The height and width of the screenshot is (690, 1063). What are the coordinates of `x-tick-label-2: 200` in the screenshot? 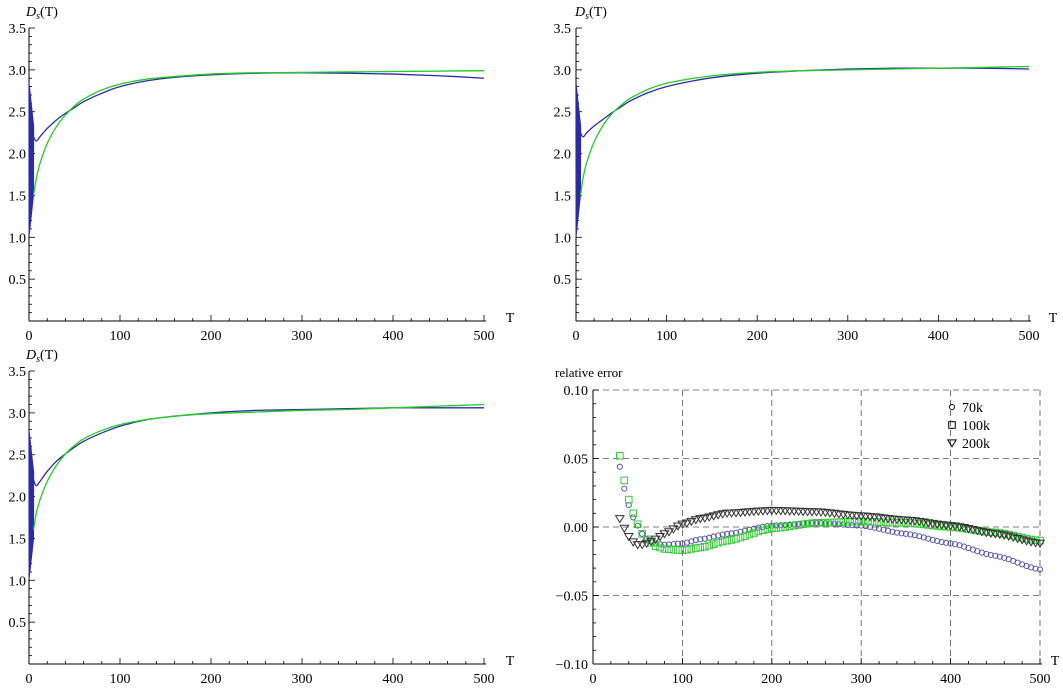 It's located at (211, 336).